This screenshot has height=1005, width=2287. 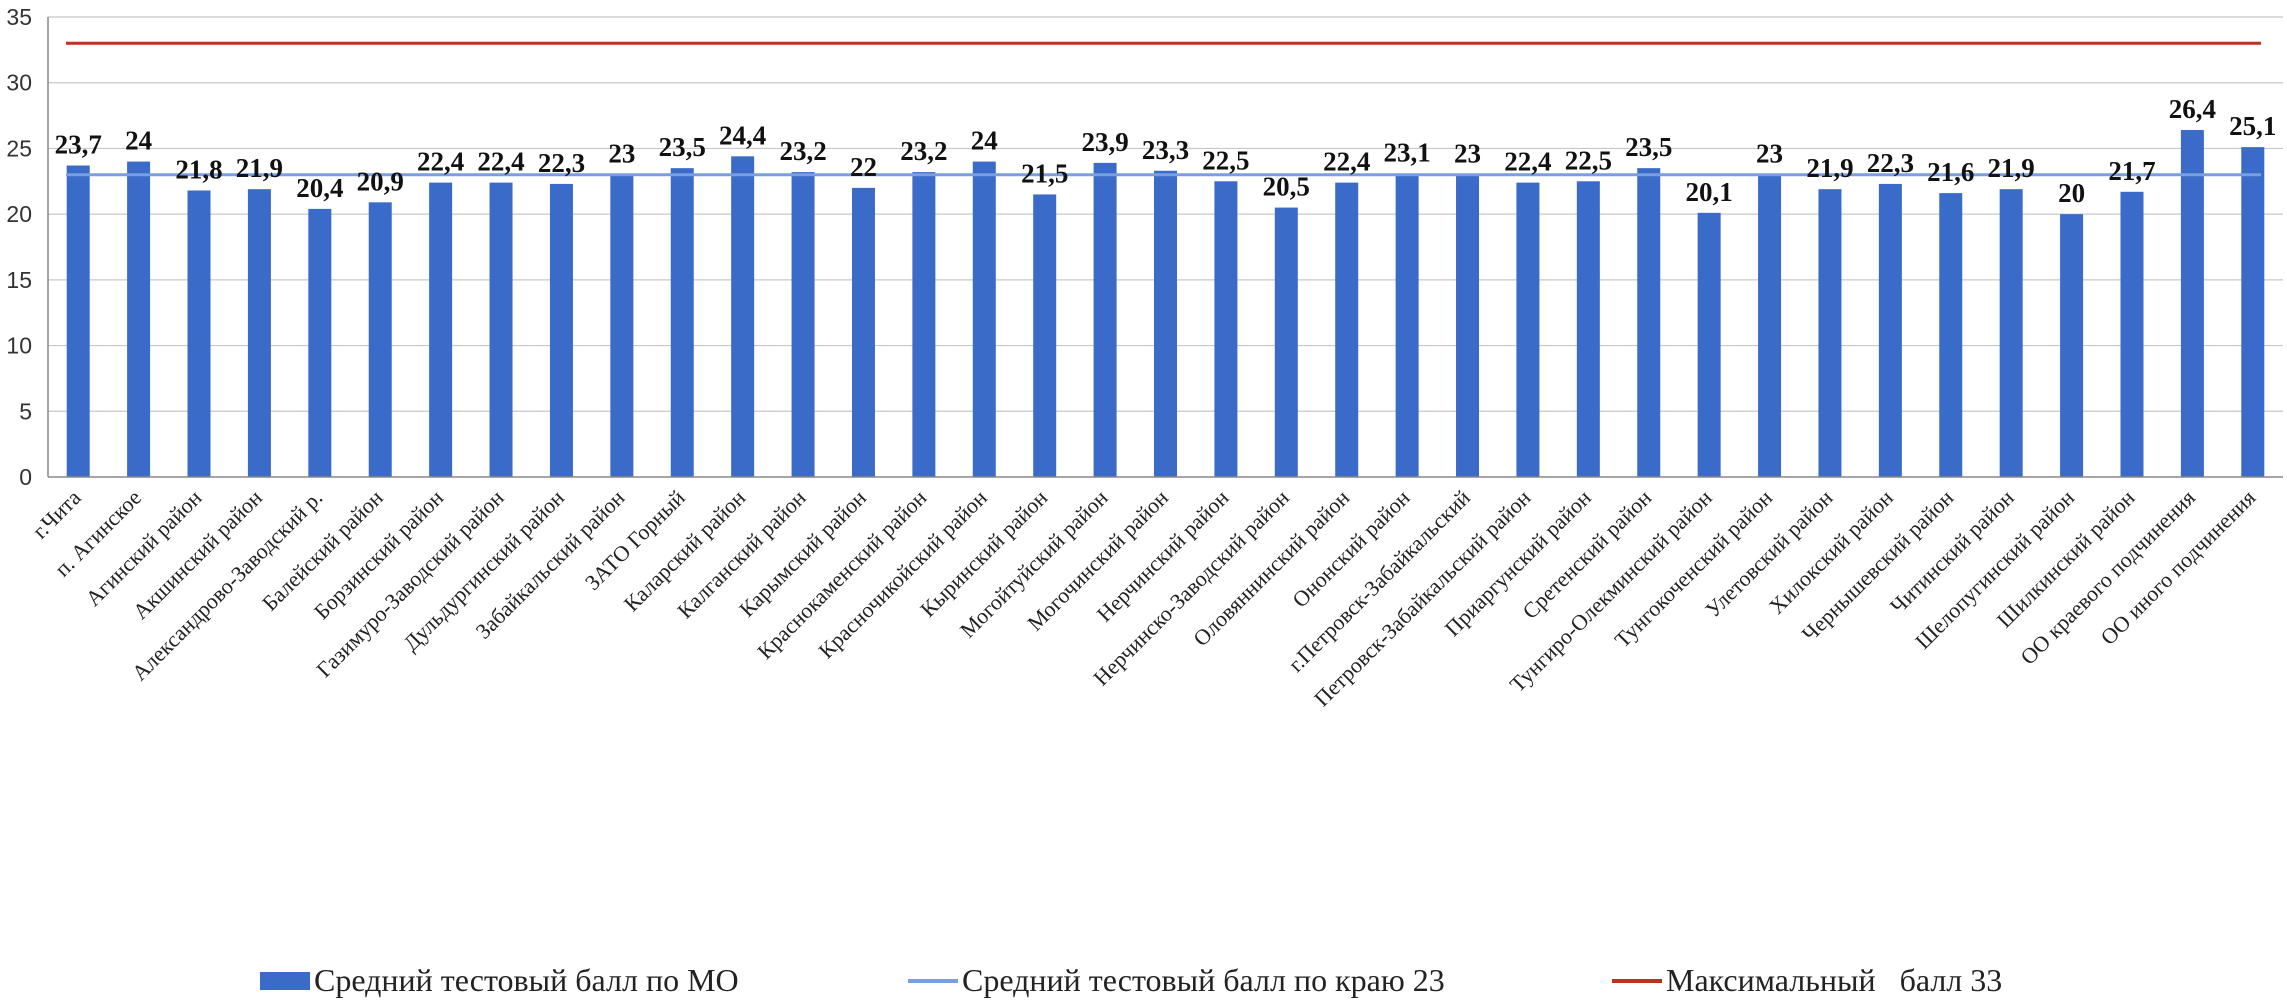 What do you see at coordinates (1834, 980) in the screenshot?
I see `legend-label-max: Максимальный балл 33` at bounding box center [1834, 980].